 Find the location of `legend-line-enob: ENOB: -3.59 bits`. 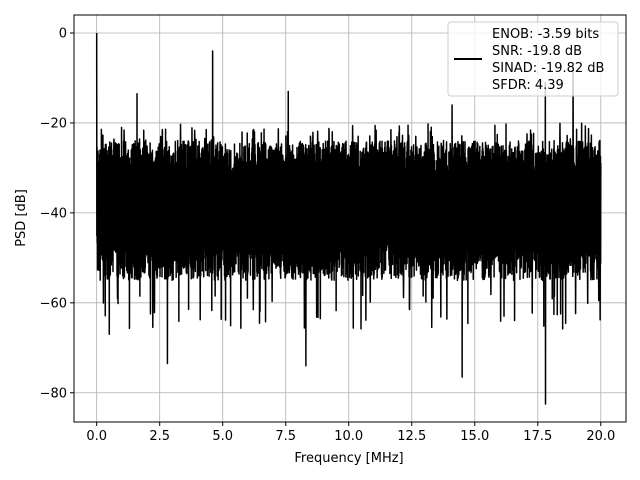

legend-line-enob: ENOB: -3.59 bits is located at coordinates (545, 34).